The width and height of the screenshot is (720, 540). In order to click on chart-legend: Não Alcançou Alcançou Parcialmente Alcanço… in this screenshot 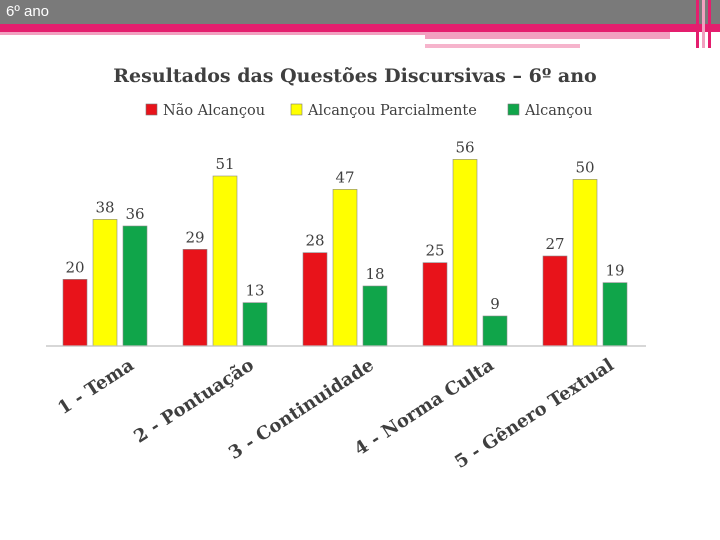, I will do `click(368, 111)`.